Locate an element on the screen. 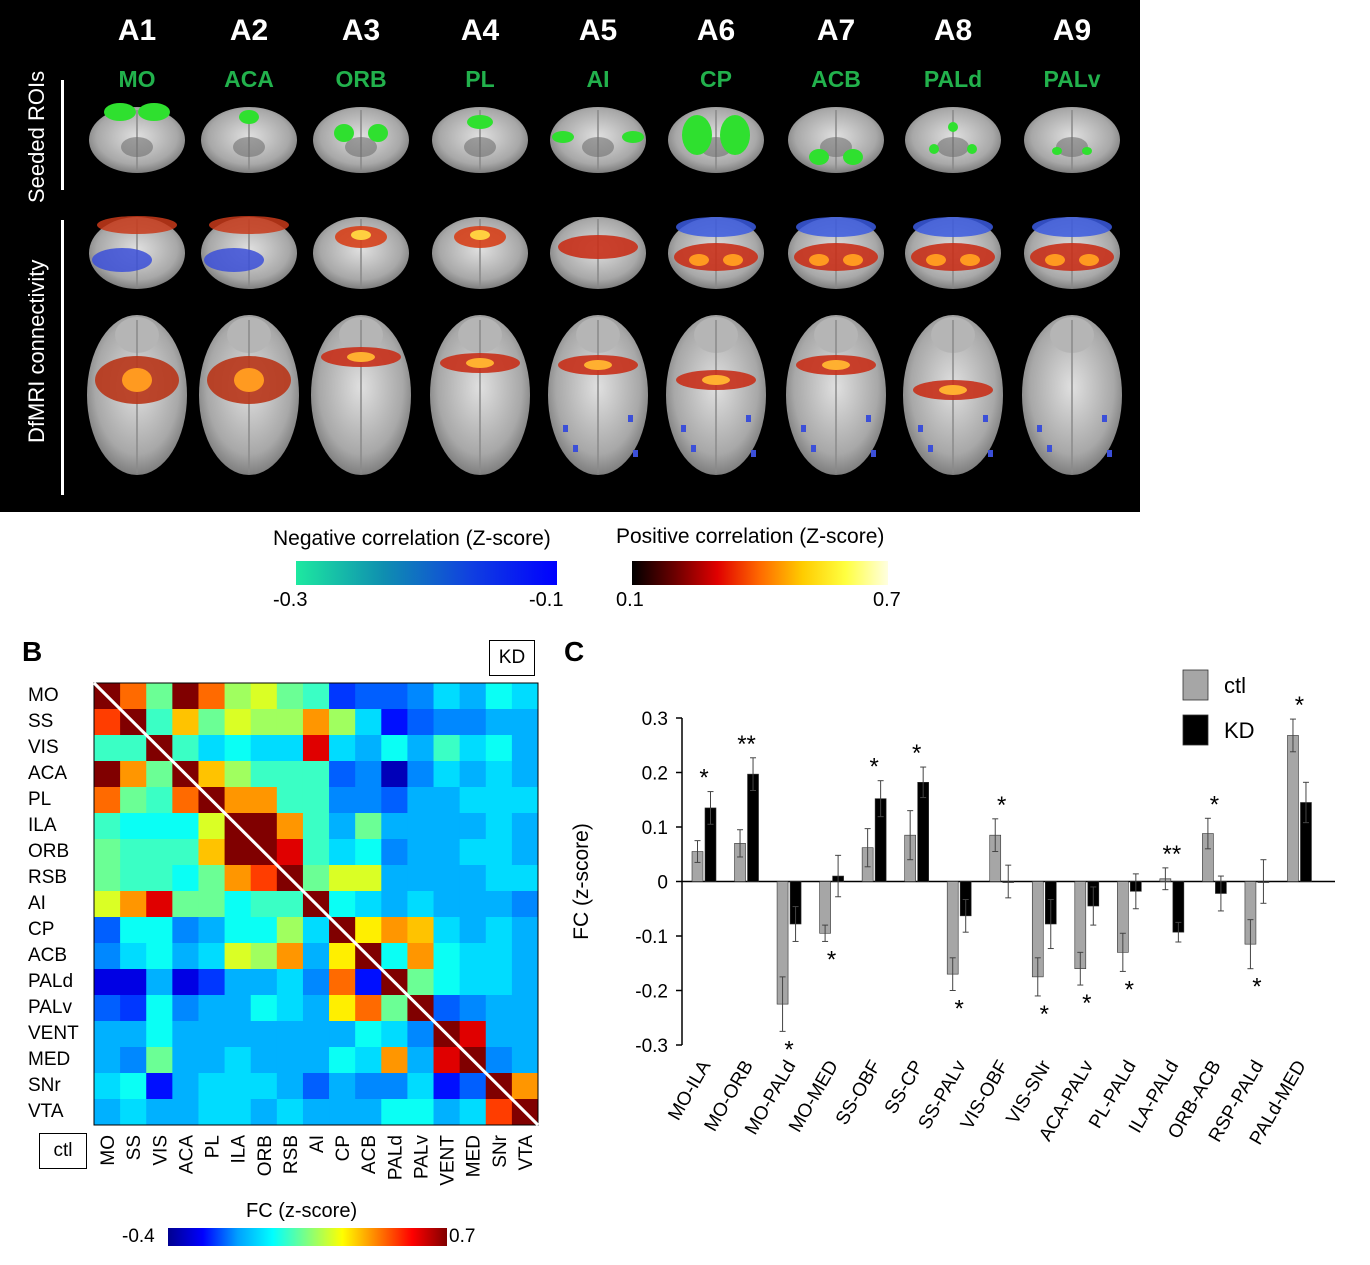  matrix-col-label: AI is located at coordinates (317, 1144).